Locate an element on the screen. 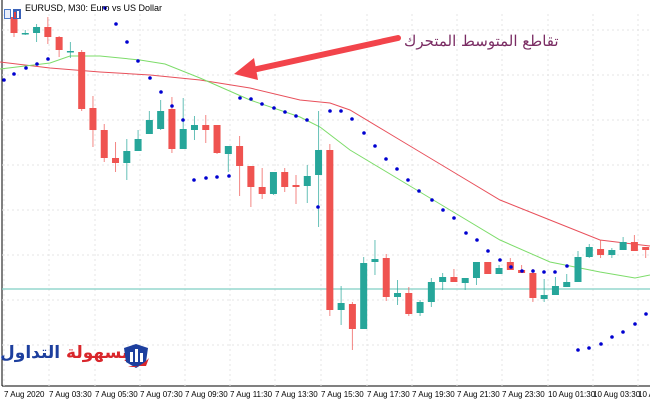 This screenshot has width=650, height=403. logo: بسهولة التداول is located at coordinates (80, 355).